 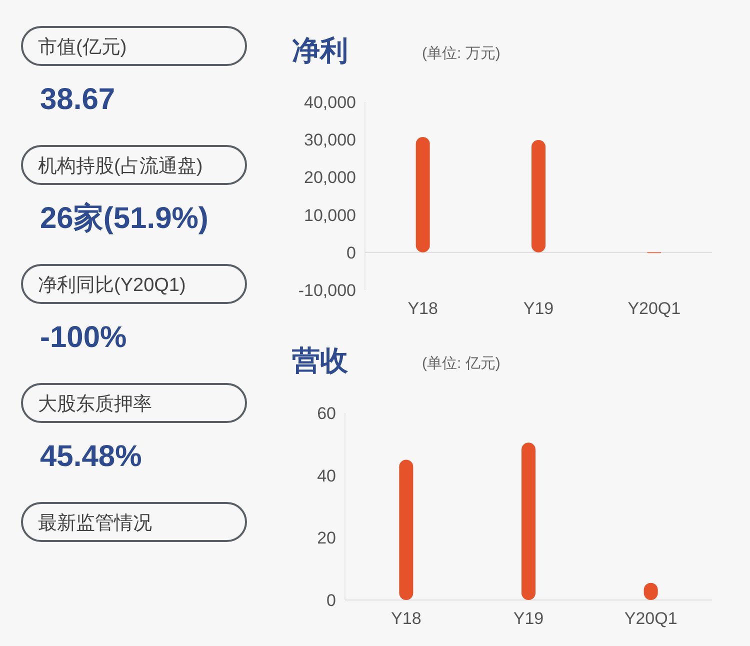 What do you see at coordinates (91, 456) in the screenshot?
I see `text: 45.48%` at bounding box center [91, 456].